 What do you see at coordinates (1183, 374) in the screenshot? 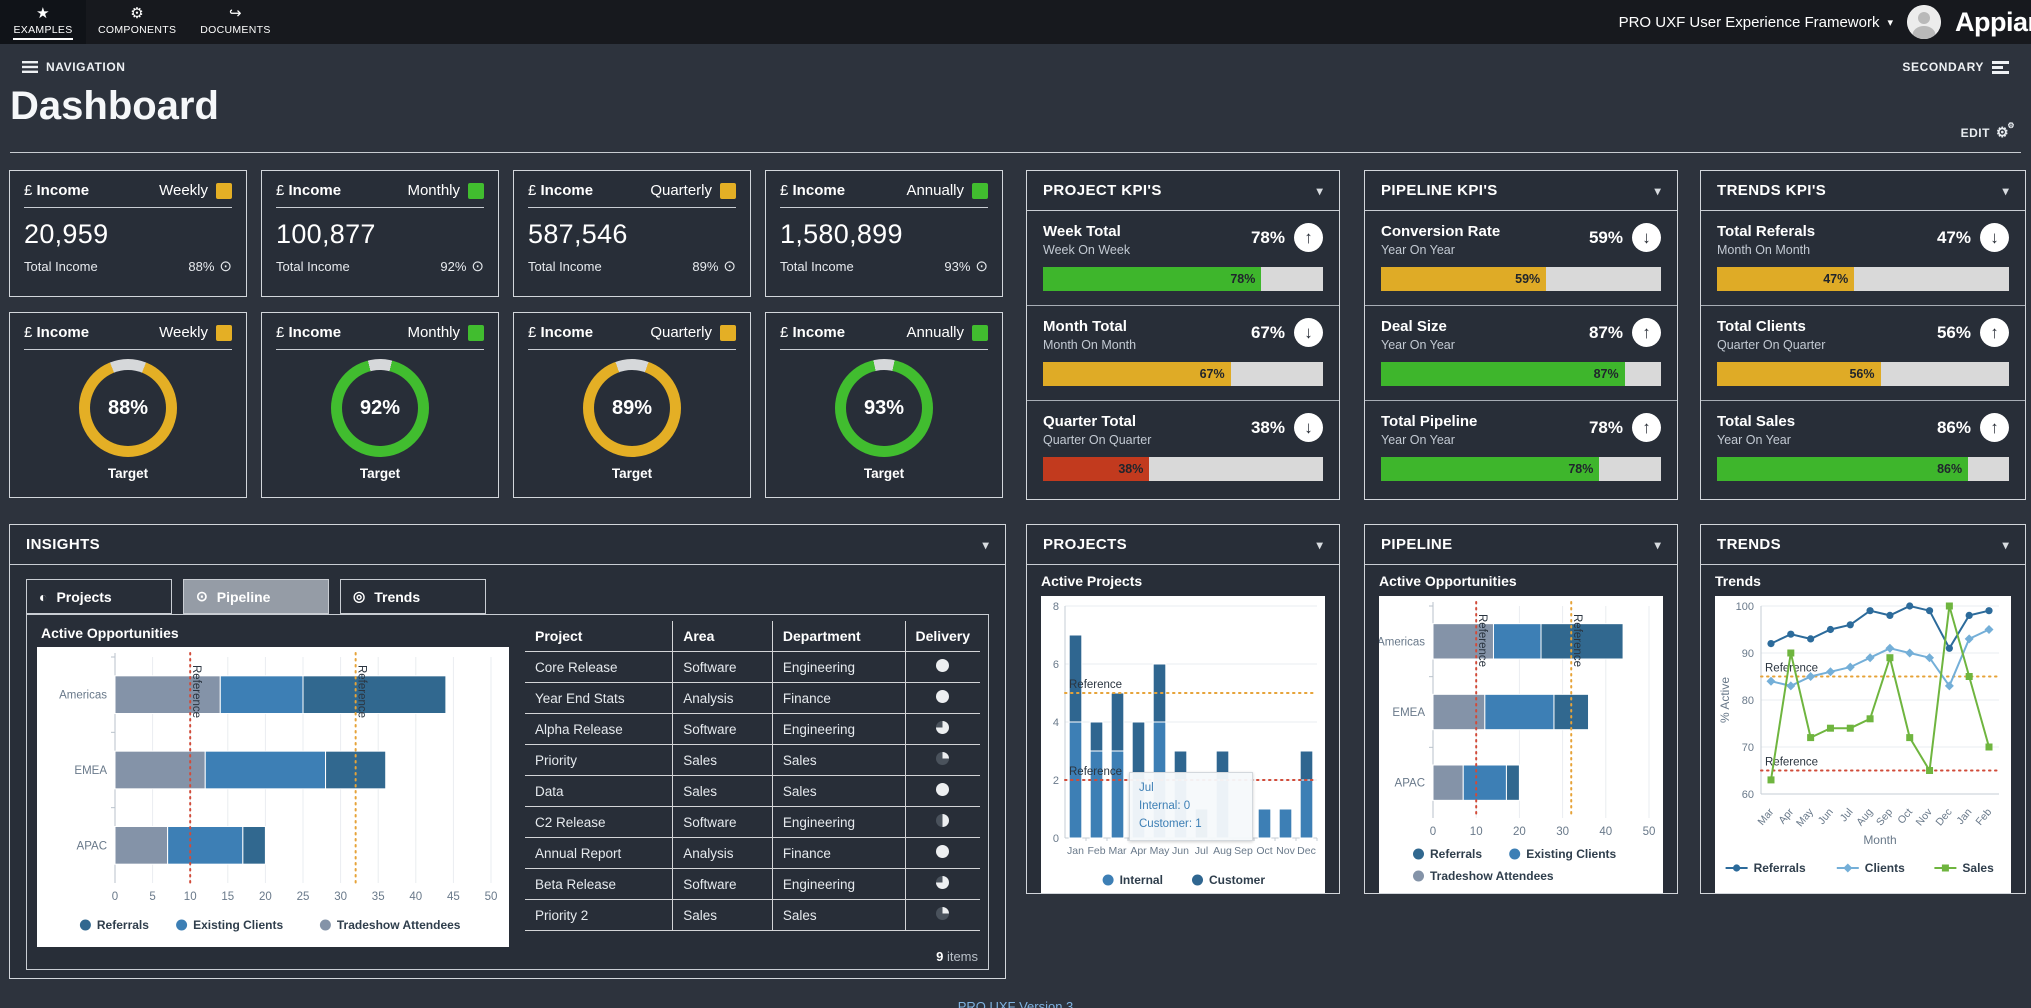
I see `kpi-progress-track: 67%` at bounding box center [1183, 374].